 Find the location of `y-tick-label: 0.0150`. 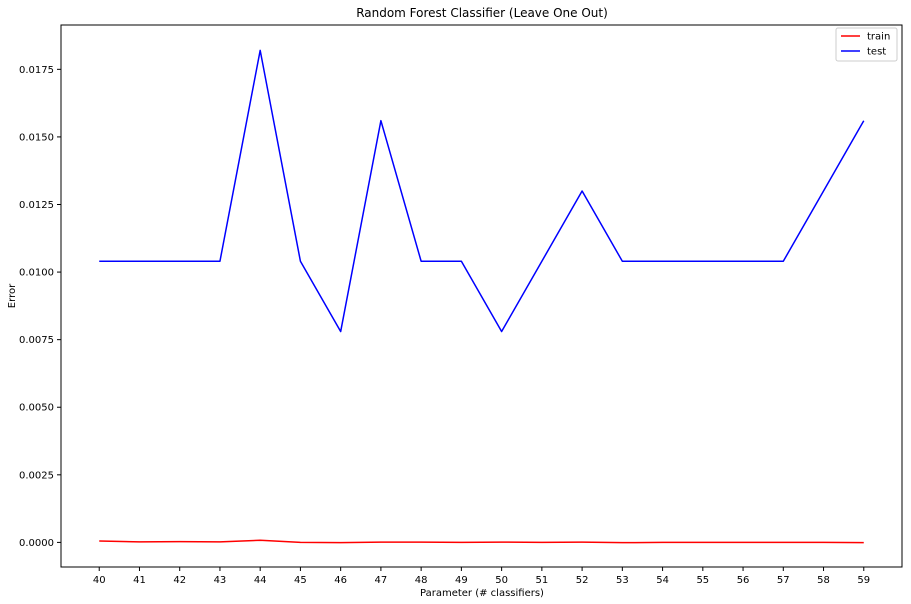

y-tick-label: 0.0150 is located at coordinates (36, 137).